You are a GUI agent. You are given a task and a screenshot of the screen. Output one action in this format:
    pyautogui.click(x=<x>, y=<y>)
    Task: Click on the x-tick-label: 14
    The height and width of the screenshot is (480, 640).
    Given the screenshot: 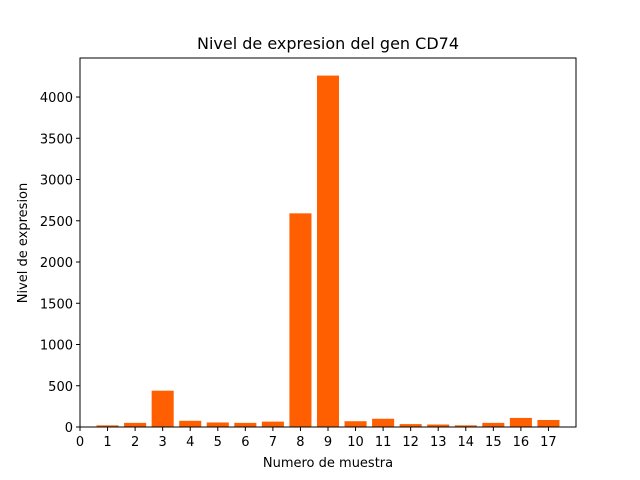 What is the action you would take?
    pyautogui.click(x=466, y=442)
    